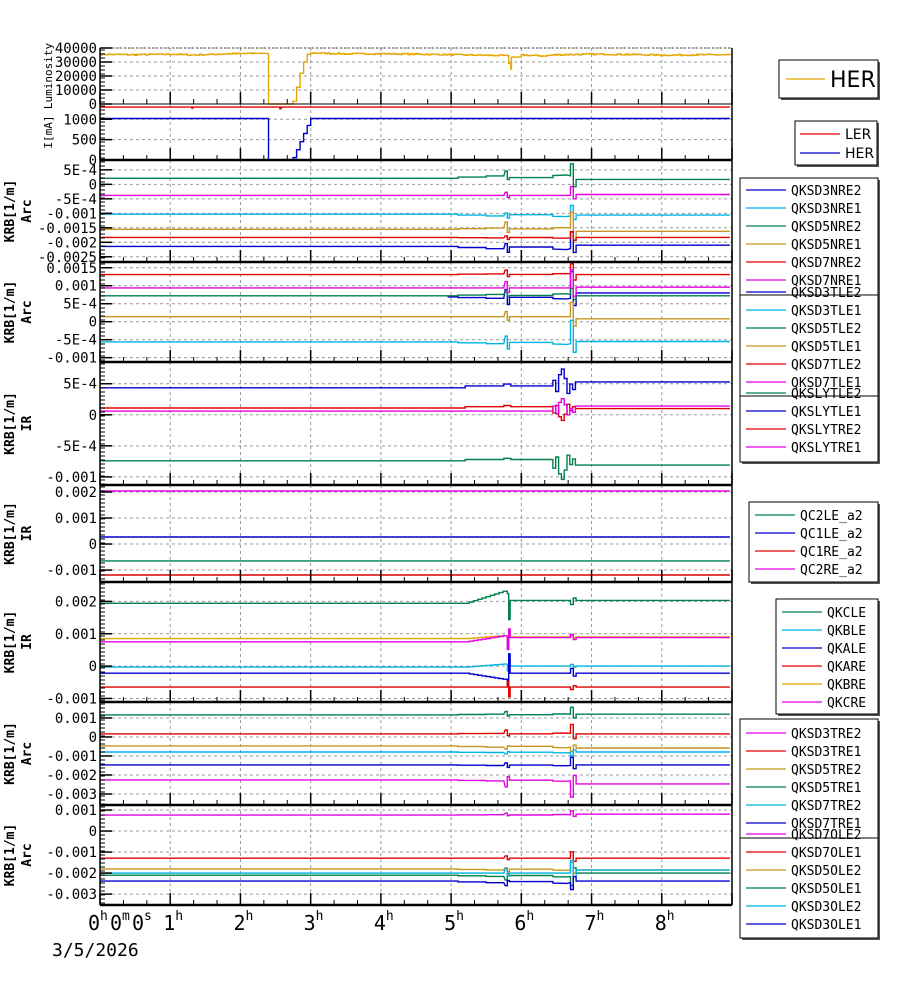  What do you see at coordinates (520, 923) in the screenshot?
I see `x-tick-number: 6` at bounding box center [520, 923].